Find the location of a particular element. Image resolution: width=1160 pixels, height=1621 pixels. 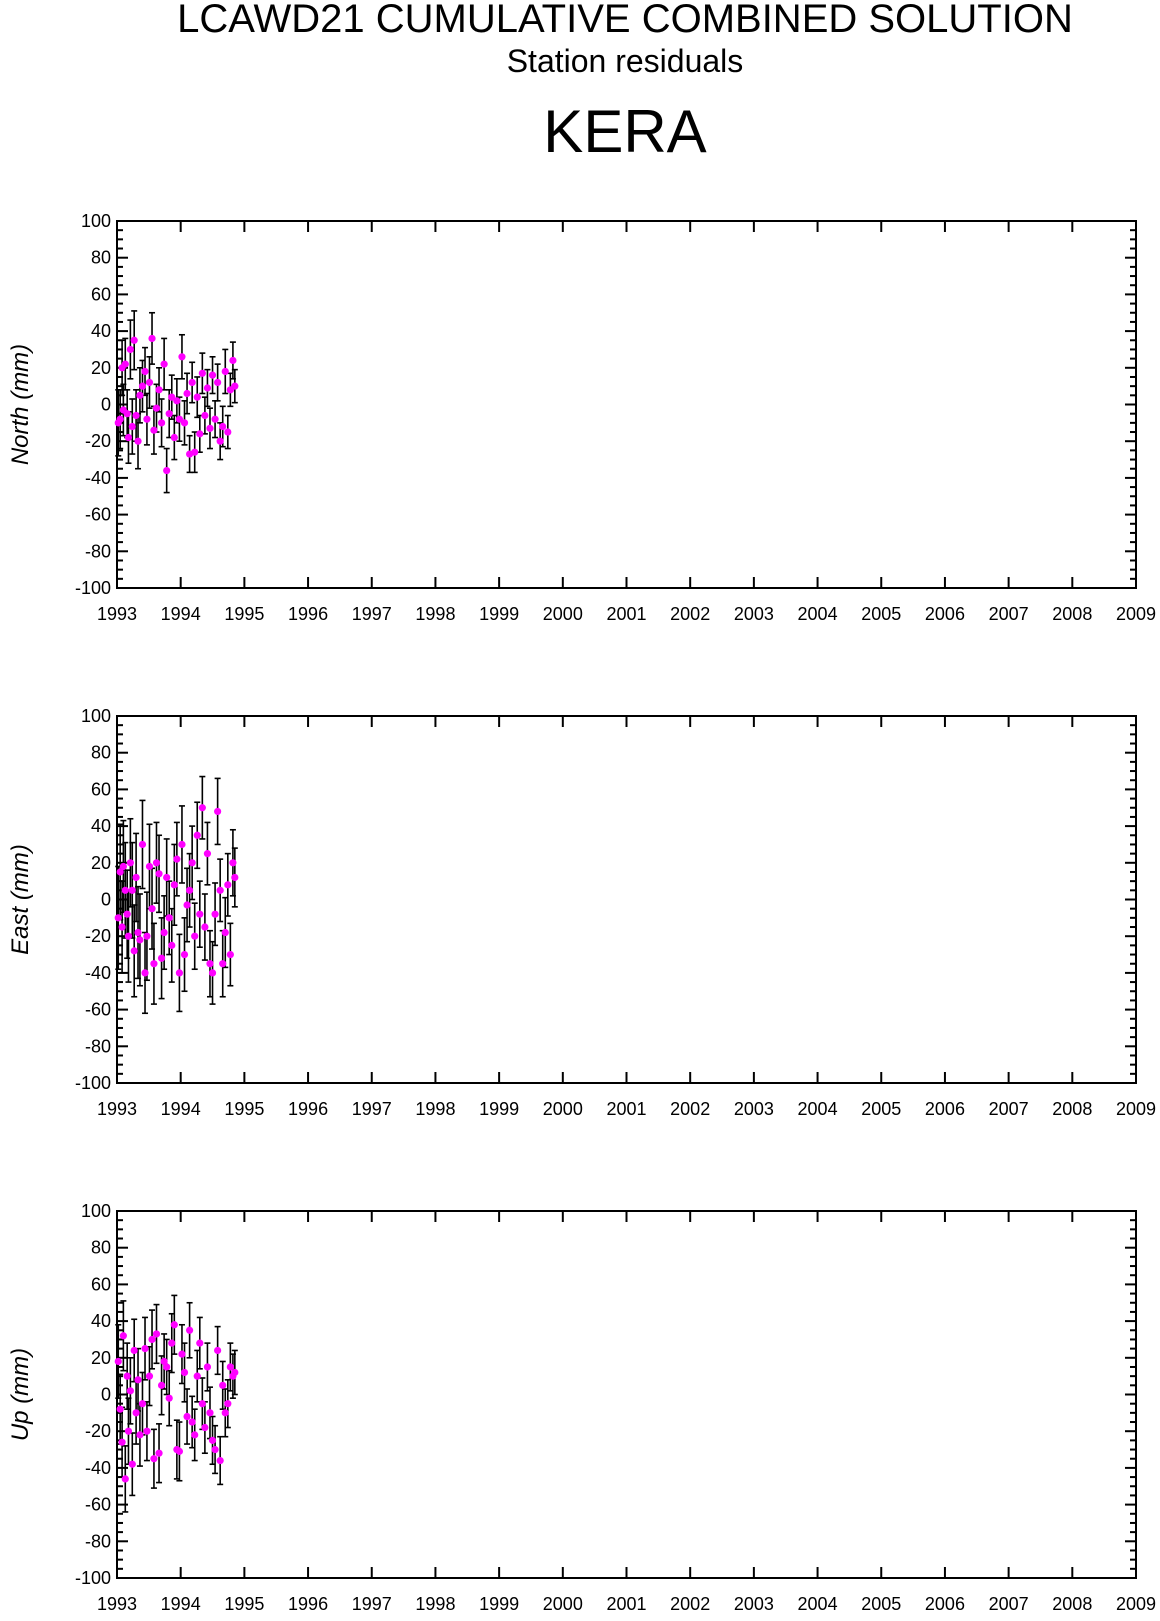

y-tick-label: -100 is located at coordinates (93, 1578).